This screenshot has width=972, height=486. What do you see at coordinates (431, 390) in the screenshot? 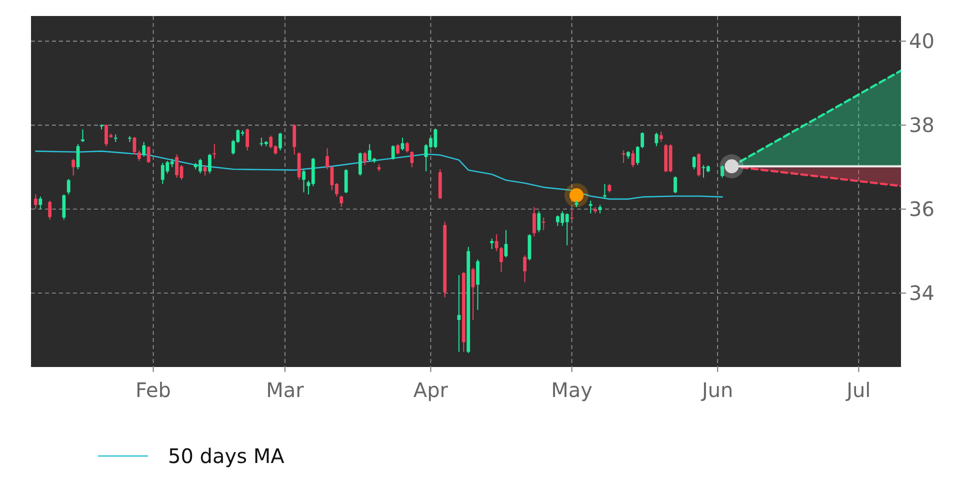
I see `x-tick-label: Apr` at bounding box center [431, 390].